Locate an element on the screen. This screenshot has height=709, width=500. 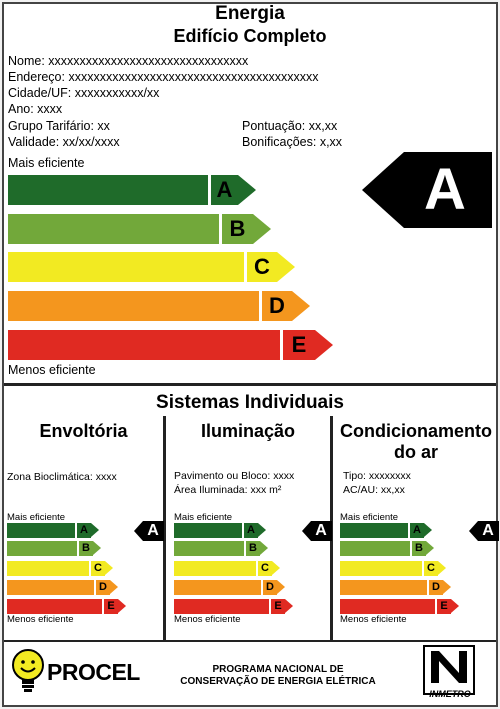
envoltoria-top-label: Mais eficiente is located at coordinates (36, 517).